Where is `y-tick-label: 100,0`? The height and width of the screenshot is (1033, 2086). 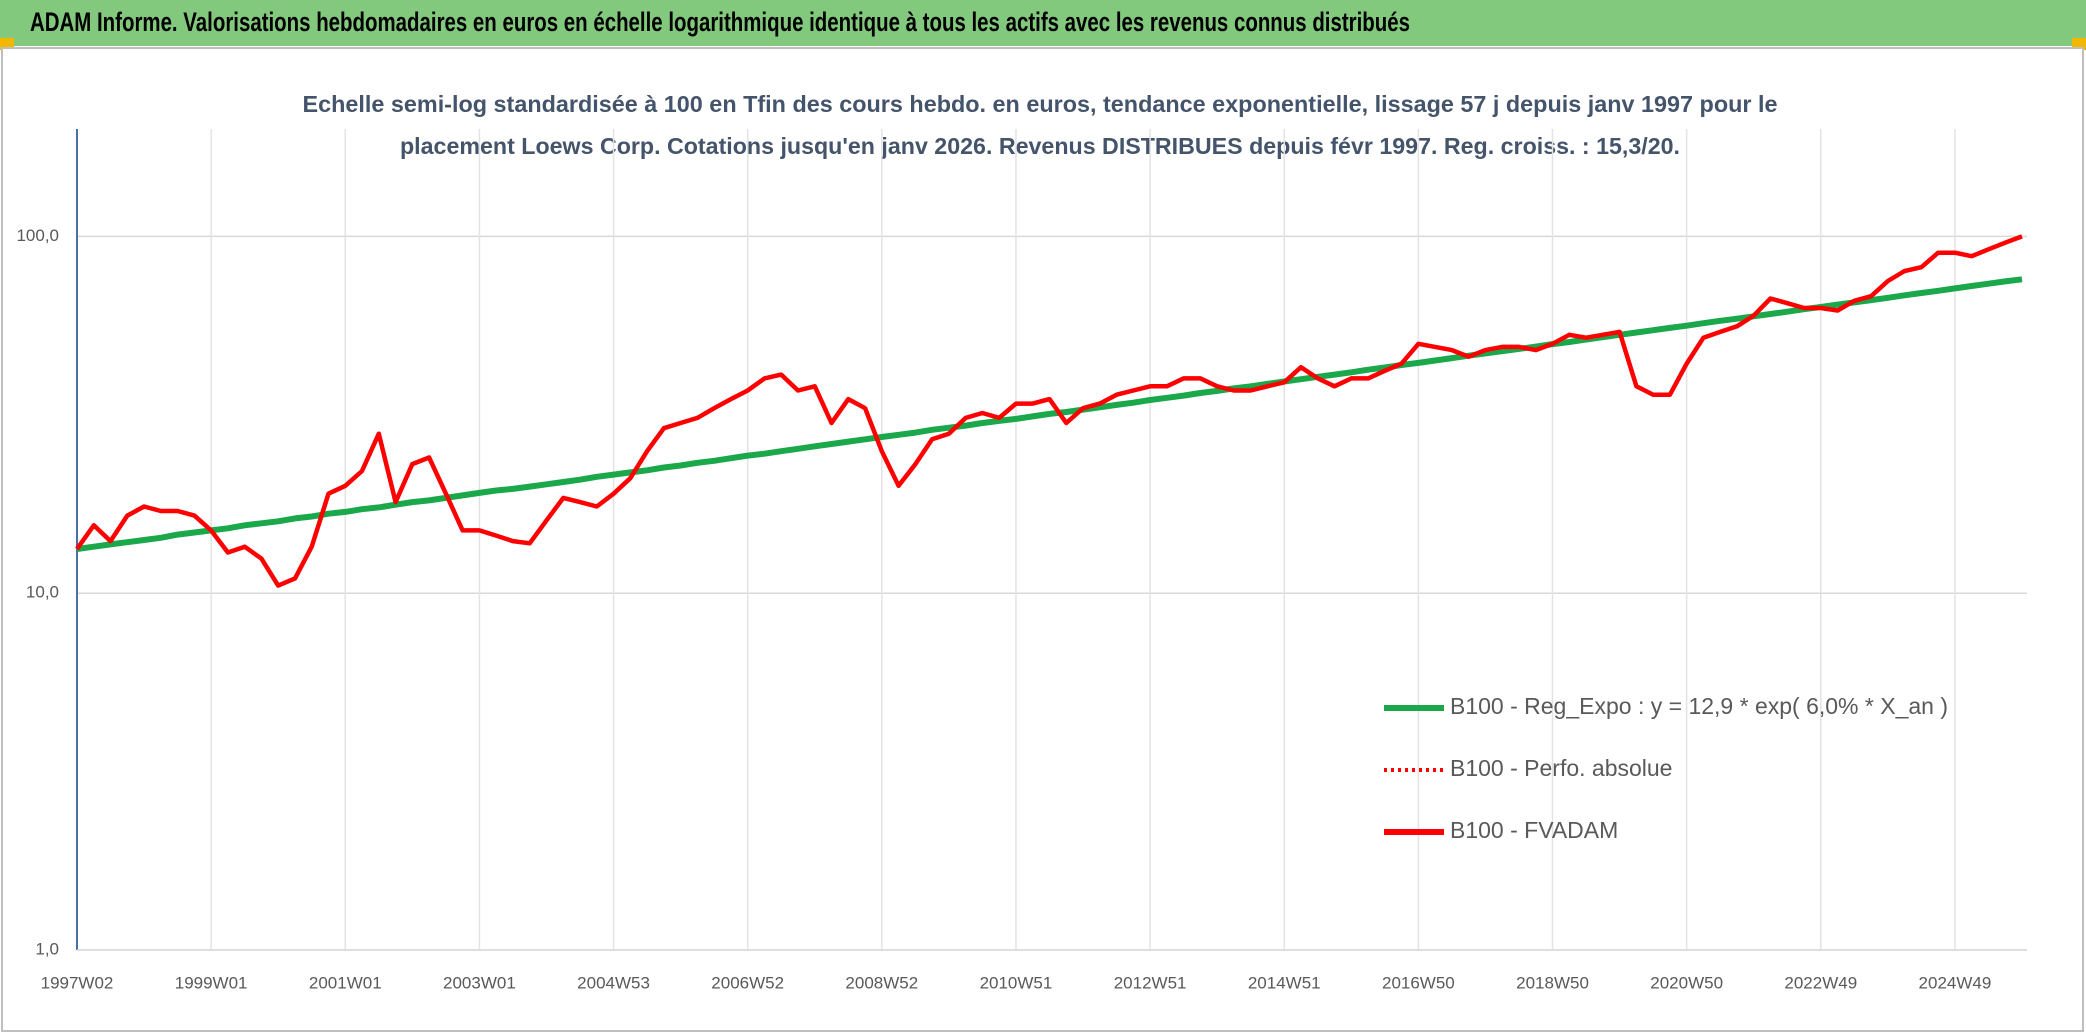 y-tick-label: 100,0 is located at coordinates (37, 235).